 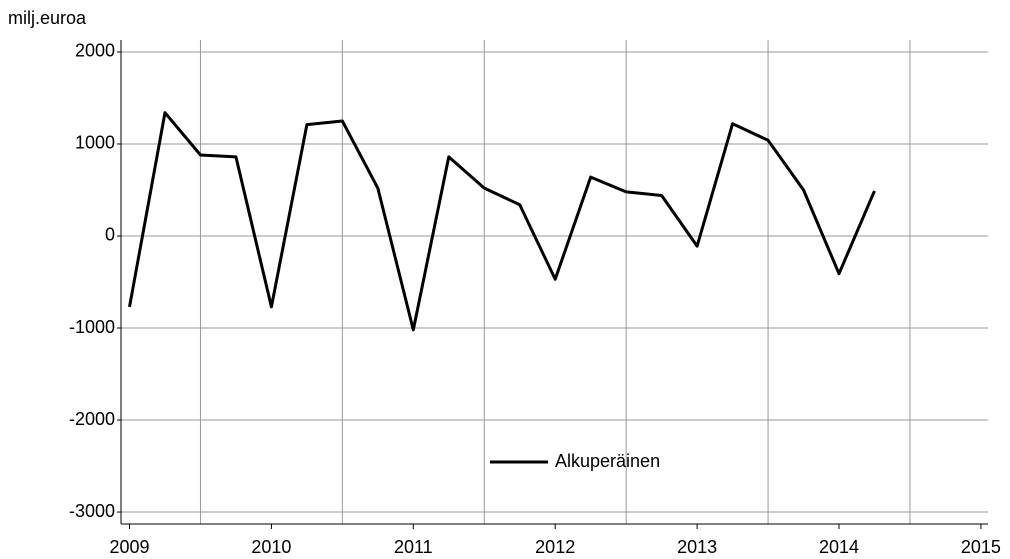 What do you see at coordinates (607, 461) in the screenshot?
I see `legend-label: Alkuperäinen` at bounding box center [607, 461].